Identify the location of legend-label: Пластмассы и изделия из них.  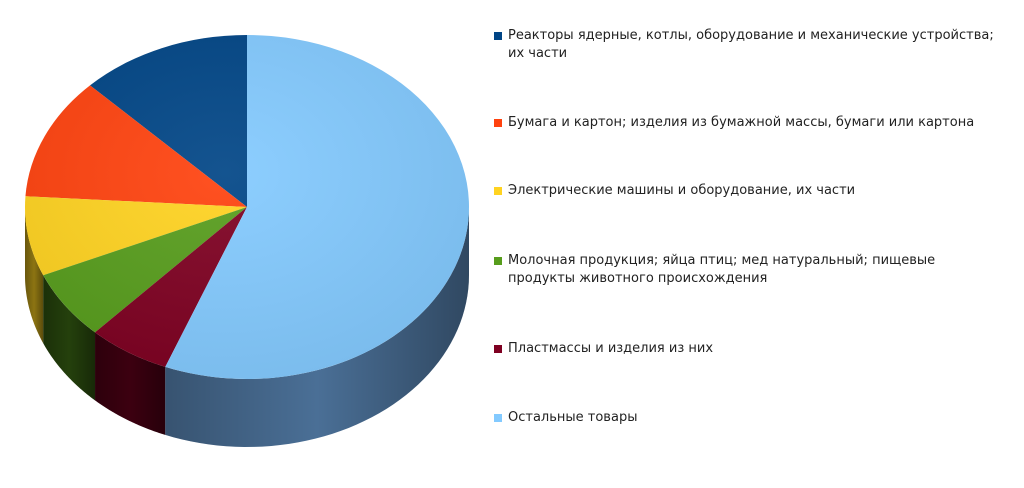
(611, 348).